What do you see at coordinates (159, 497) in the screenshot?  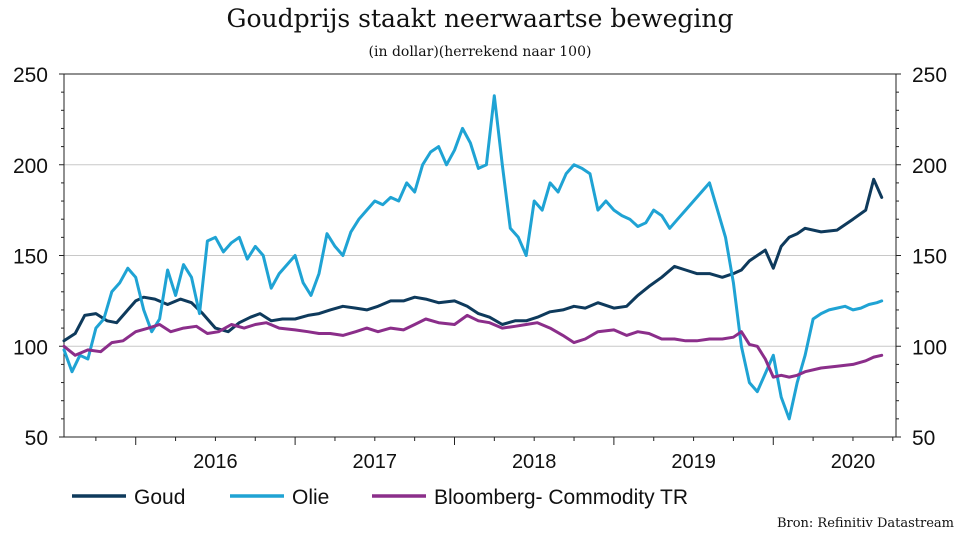 I see `legend-label: Goud` at bounding box center [159, 497].